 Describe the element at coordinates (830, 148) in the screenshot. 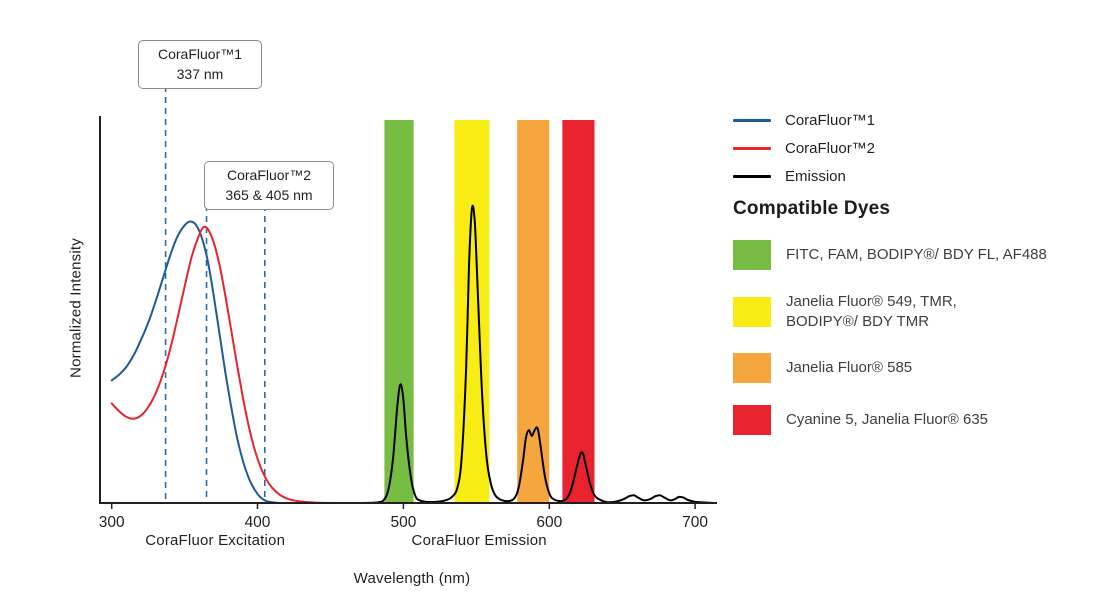

I see `legend-entry-label: CoraFluor™2` at that location.